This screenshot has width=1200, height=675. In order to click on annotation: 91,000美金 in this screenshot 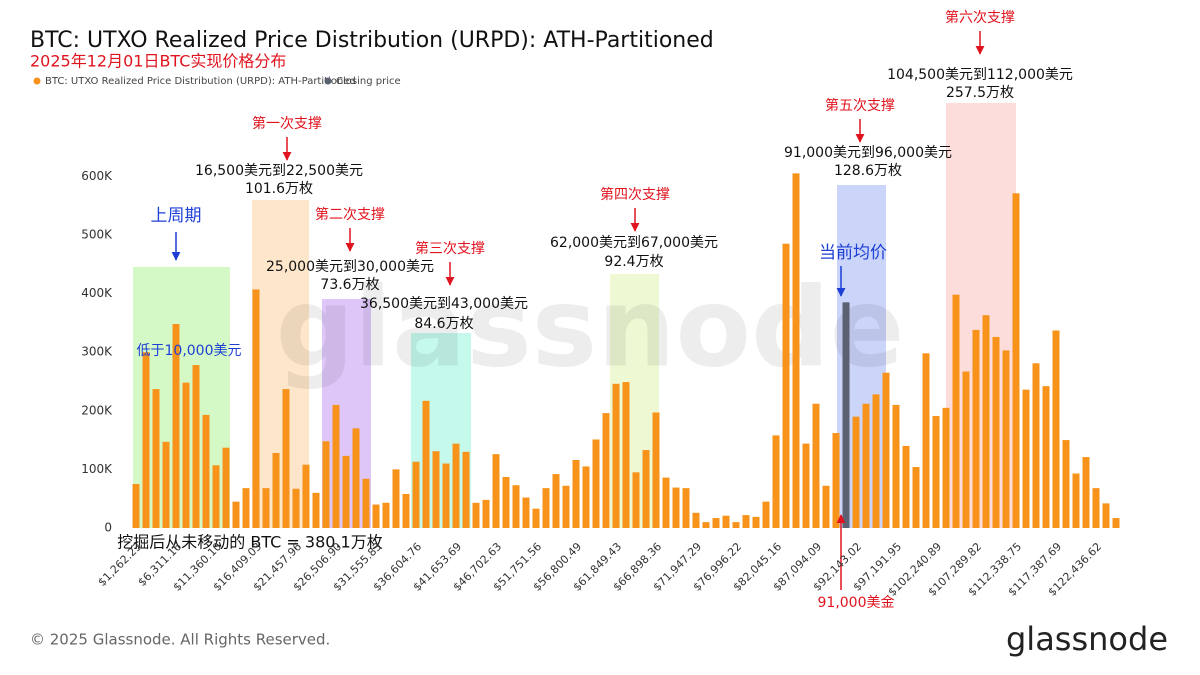, I will do `click(856, 603)`.